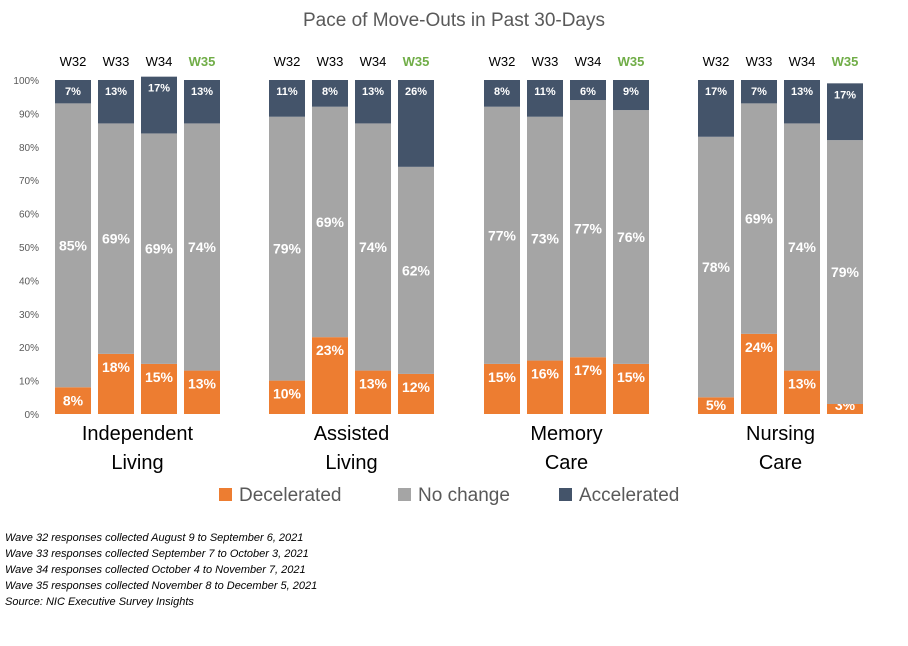 This screenshot has width=908, height=646. I want to click on category-label: Memory, so click(566, 434).